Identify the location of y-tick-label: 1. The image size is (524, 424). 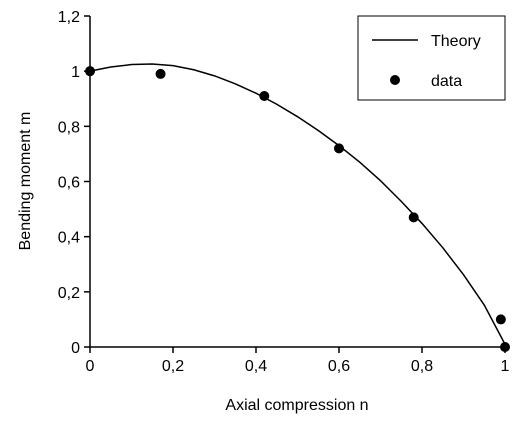
(75, 72).